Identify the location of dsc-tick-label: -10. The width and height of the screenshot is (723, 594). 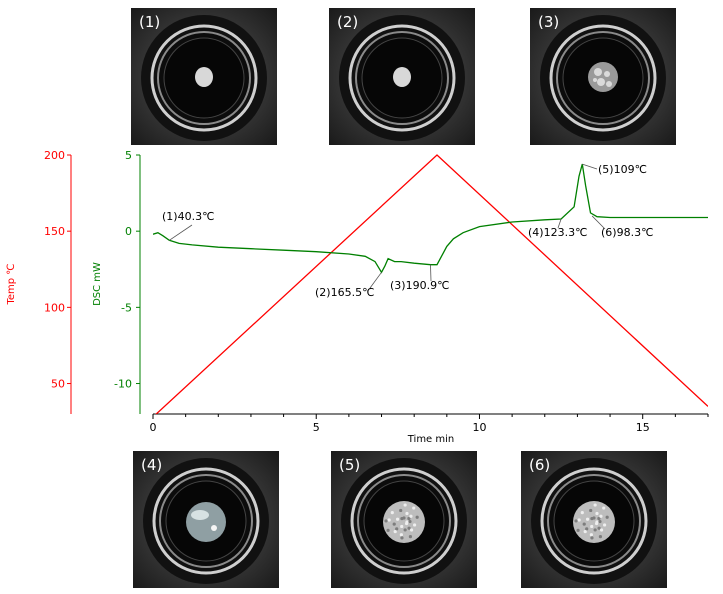
(123, 384).